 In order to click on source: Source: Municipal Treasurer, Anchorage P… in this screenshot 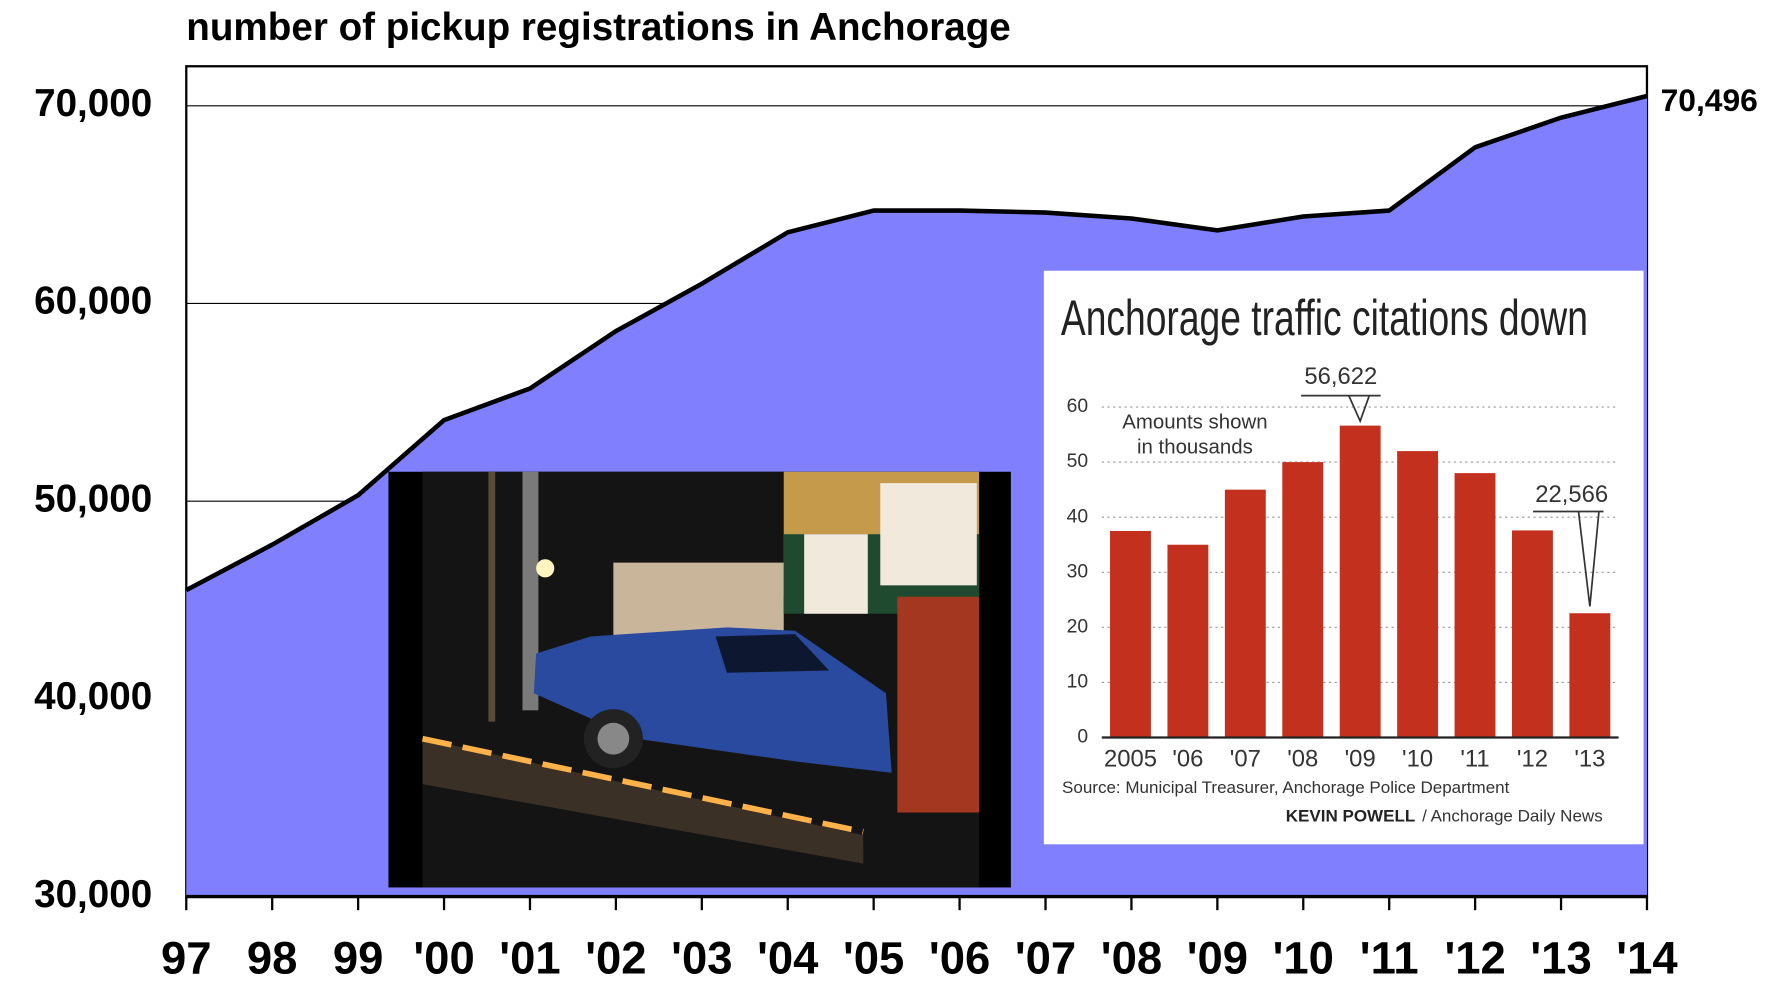, I will do `click(1286, 787)`.